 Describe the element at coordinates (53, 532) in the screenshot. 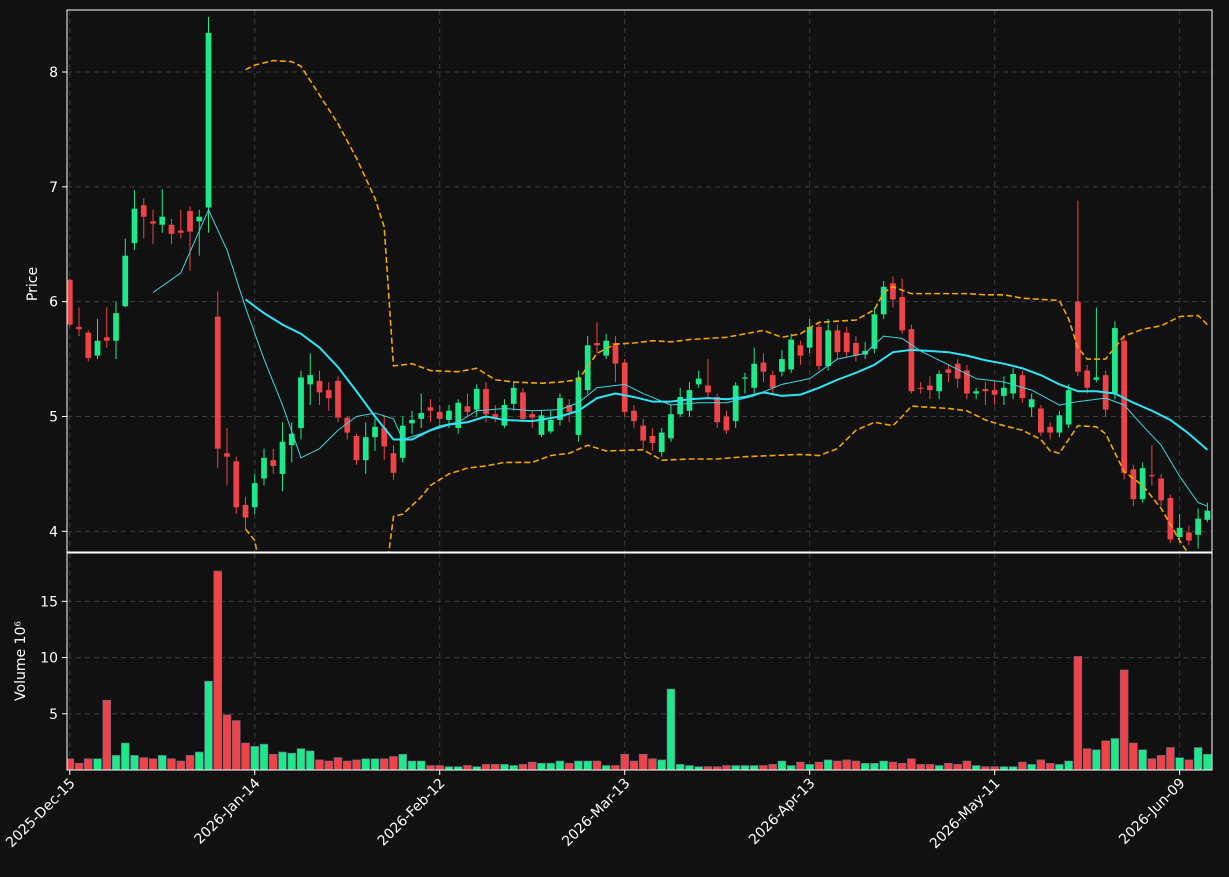

I see `y-tick-label: 4` at that location.